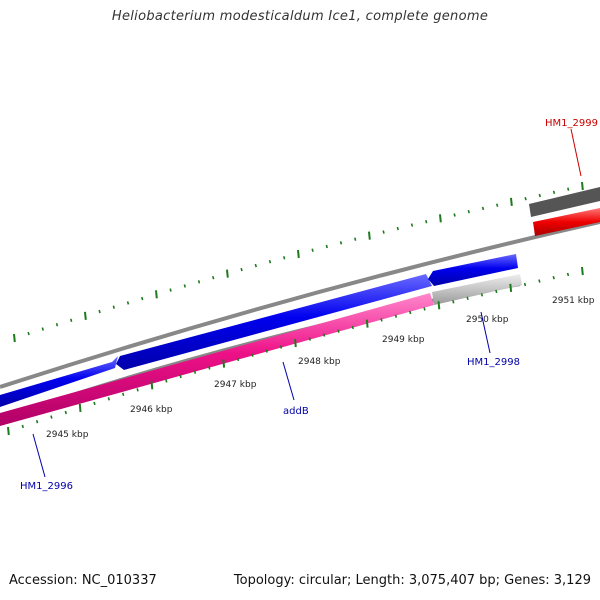  Describe the element at coordinates (274, 322) in the screenshot. I see `gene-arrow-forward` at that location.